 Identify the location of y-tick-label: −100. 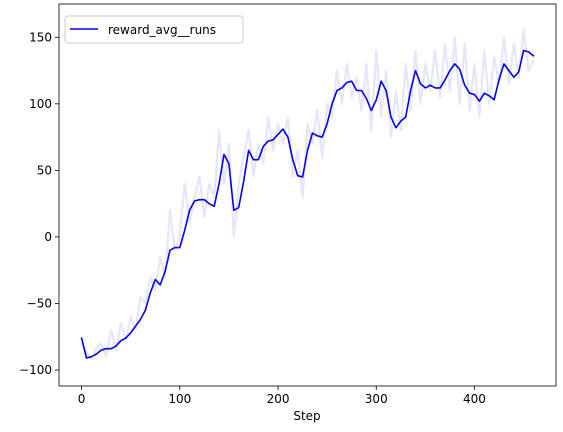
(35, 370).